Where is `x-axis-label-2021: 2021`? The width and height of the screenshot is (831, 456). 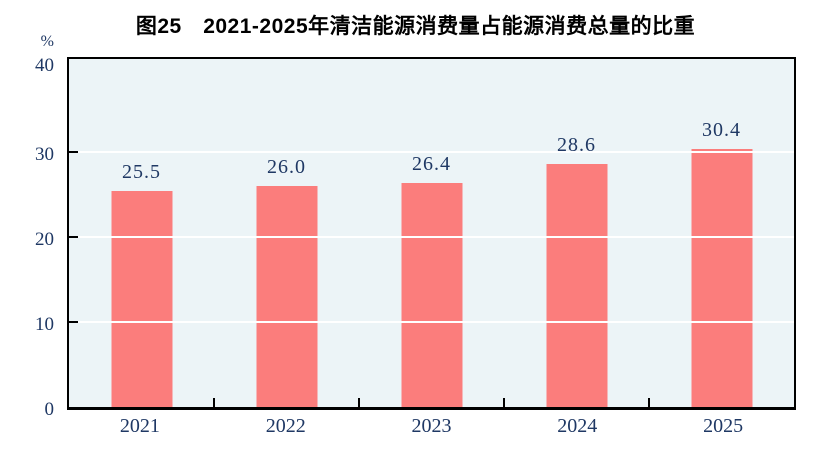
x-axis-label-2021: 2021 is located at coordinates (139, 426).